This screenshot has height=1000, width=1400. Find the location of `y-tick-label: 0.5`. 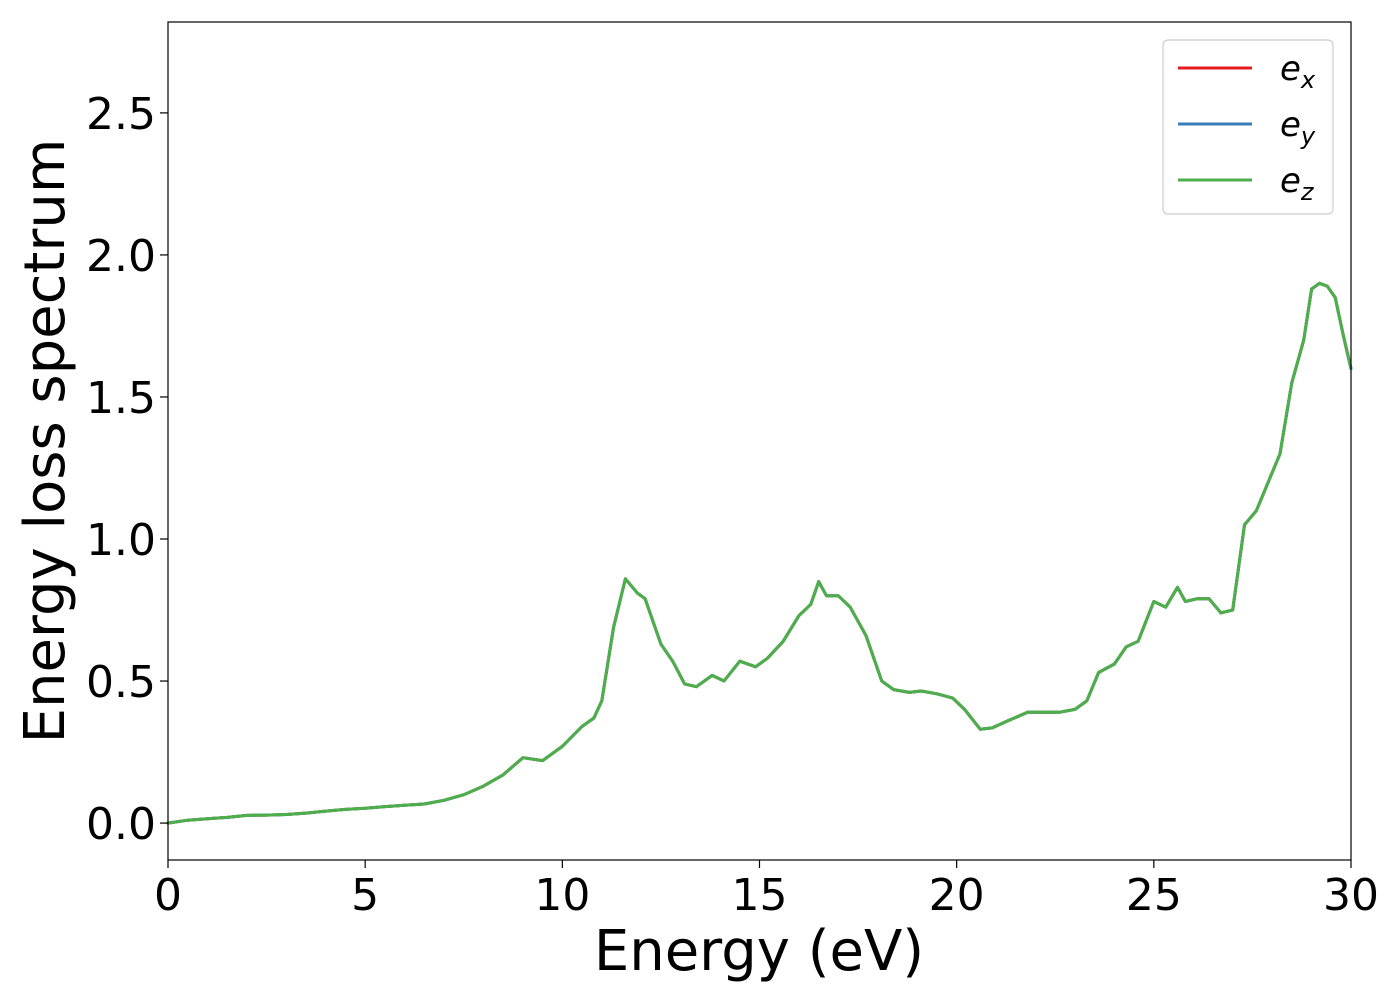

y-tick-label: 0.5 is located at coordinates (121, 682).